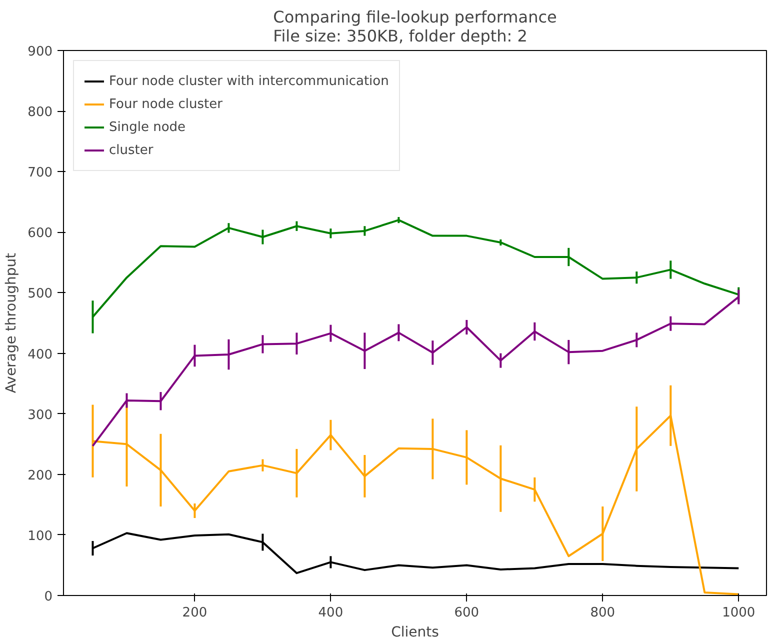 This screenshot has width=771, height=643. Describe the element at coordinates (40, 294) in the screenshot. I see `y-tick-label: 500` at that location.